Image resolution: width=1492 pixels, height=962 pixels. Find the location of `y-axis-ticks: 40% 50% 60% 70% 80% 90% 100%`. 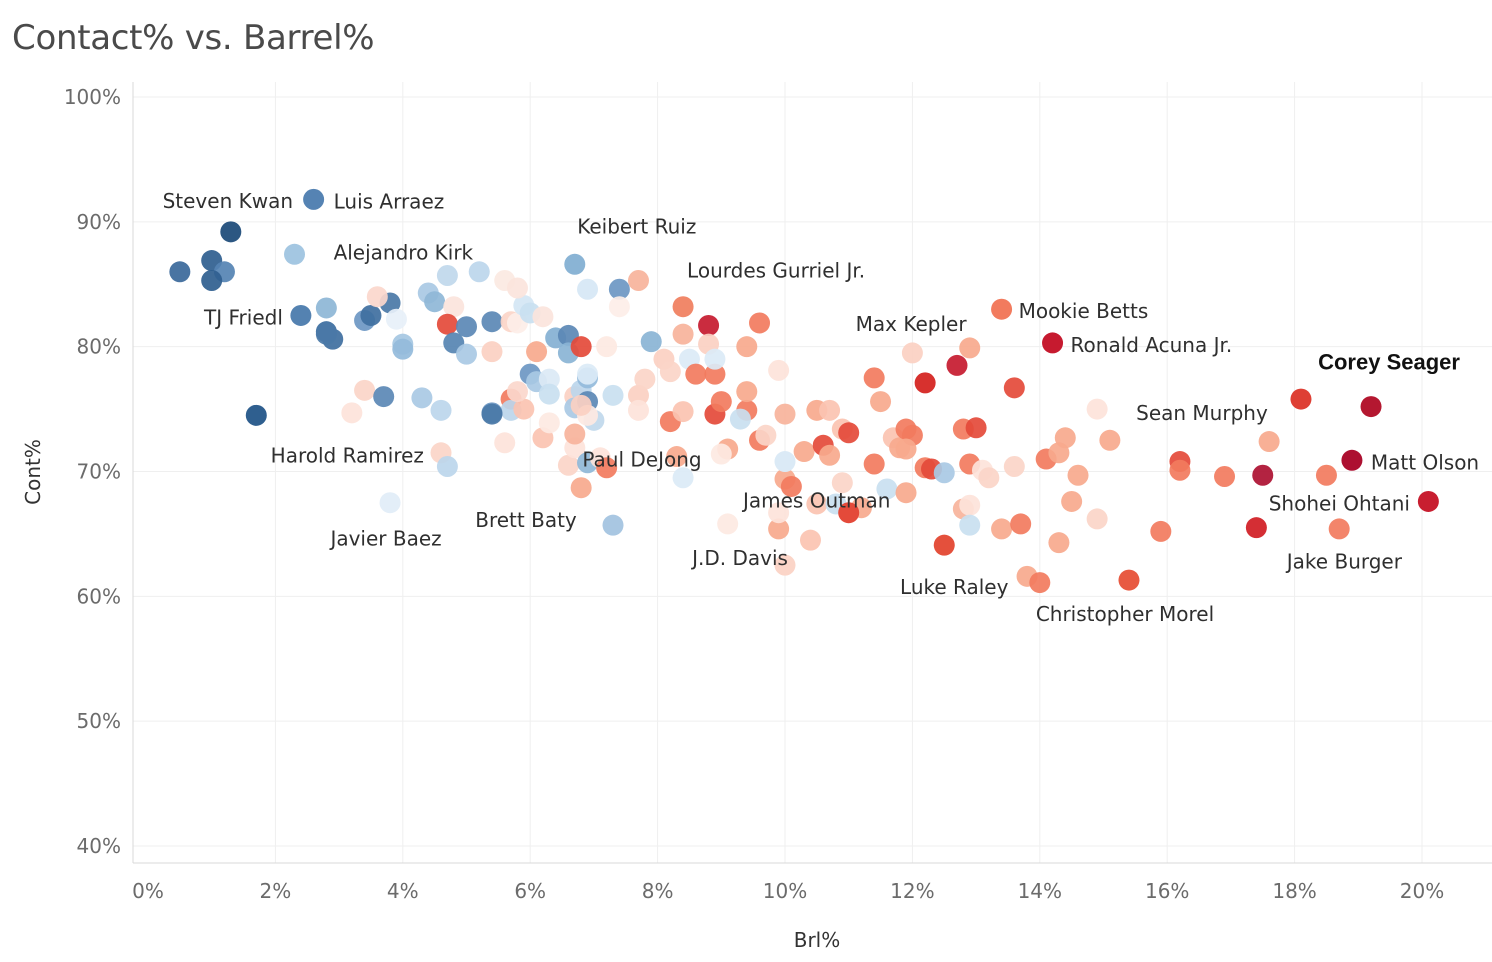

y-axis-ticks: 40% 50% 60% 70% 80% 90% 100% is located at coordinates (92, 471).